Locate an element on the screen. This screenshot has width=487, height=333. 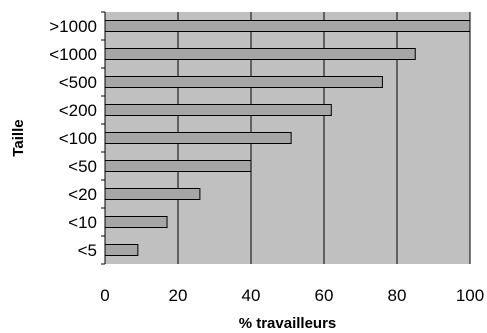
y-axis-title: Taille is located at coordinates (18, 137).